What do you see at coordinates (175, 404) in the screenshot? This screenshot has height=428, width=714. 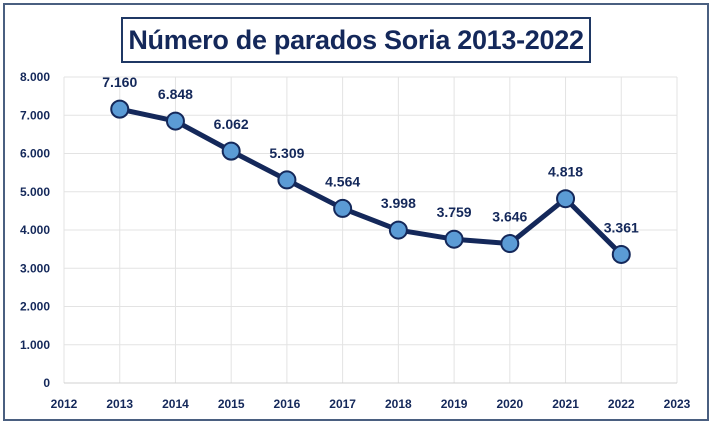 I see `x-tick-label: 2014` at bounding box center [175, 404].